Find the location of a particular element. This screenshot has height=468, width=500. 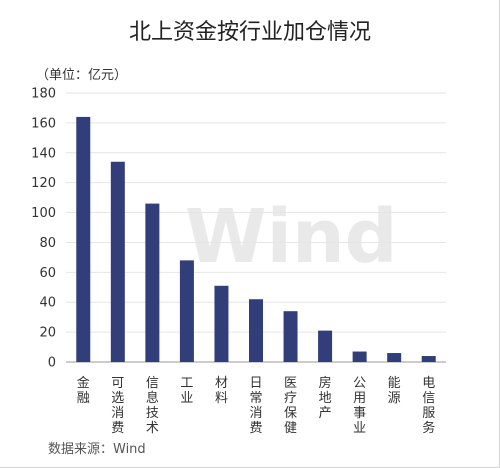

x-category-label: 日常消费 is located at coordinates (255, 406).